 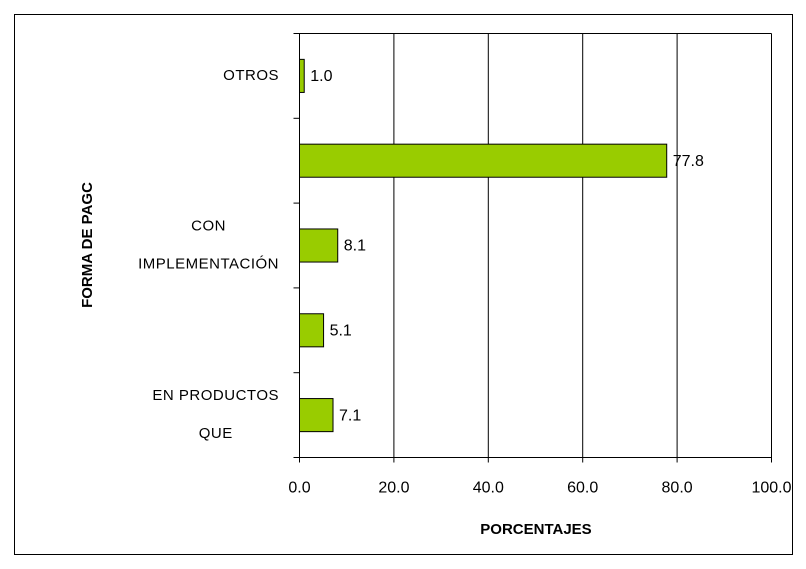 What do you see at coordinates (341, 331) in the screenshot?
I see `value-label: 5.1` at bounding box center [341, 331].